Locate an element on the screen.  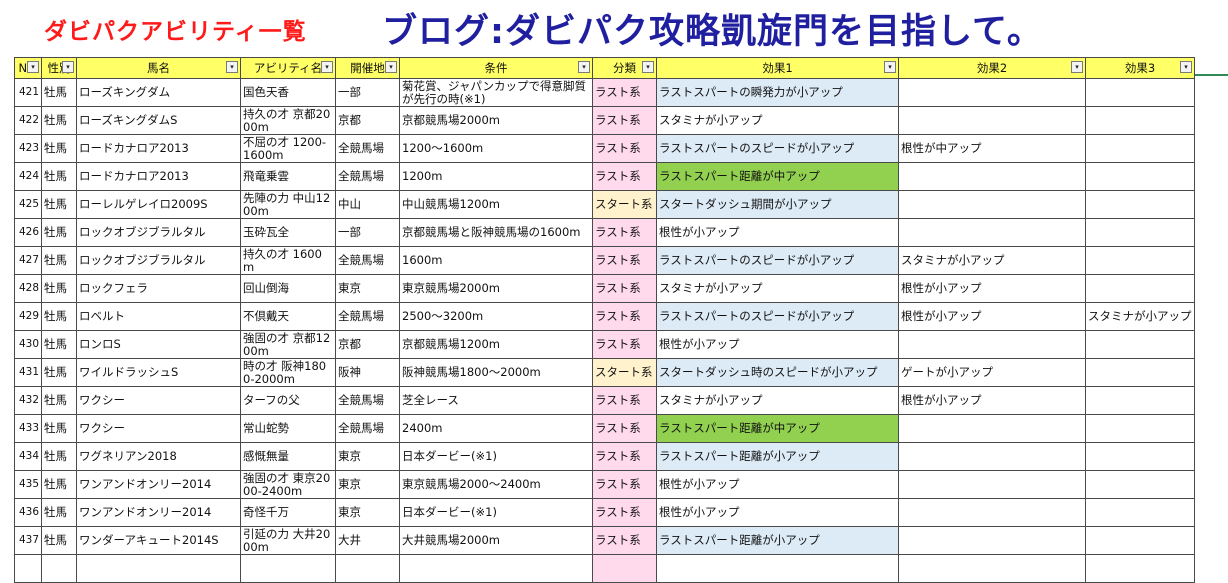
cell-cond: 1200～1600m is located at coordinates (496, 148).